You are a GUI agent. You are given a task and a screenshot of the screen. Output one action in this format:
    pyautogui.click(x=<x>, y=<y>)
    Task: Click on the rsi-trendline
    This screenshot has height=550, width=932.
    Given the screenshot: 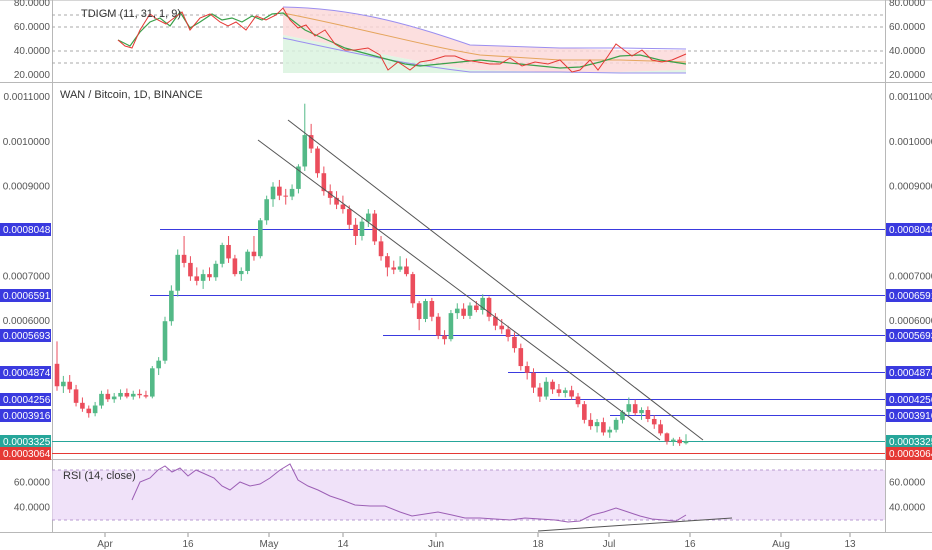 What is the action you would take?
    pyautogui.click(x=635, y=524)
    